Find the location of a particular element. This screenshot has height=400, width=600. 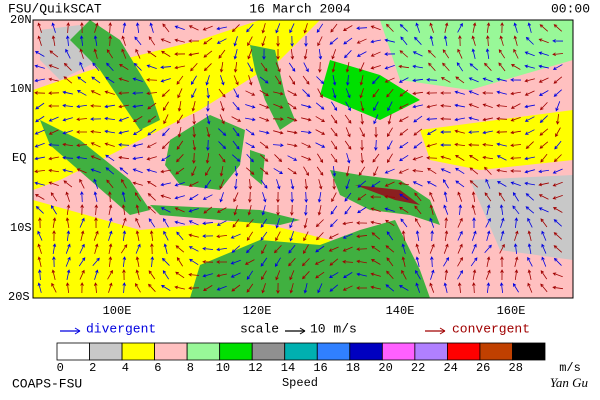

colorbar-tick: 22 is located at coordinates (418, 368).